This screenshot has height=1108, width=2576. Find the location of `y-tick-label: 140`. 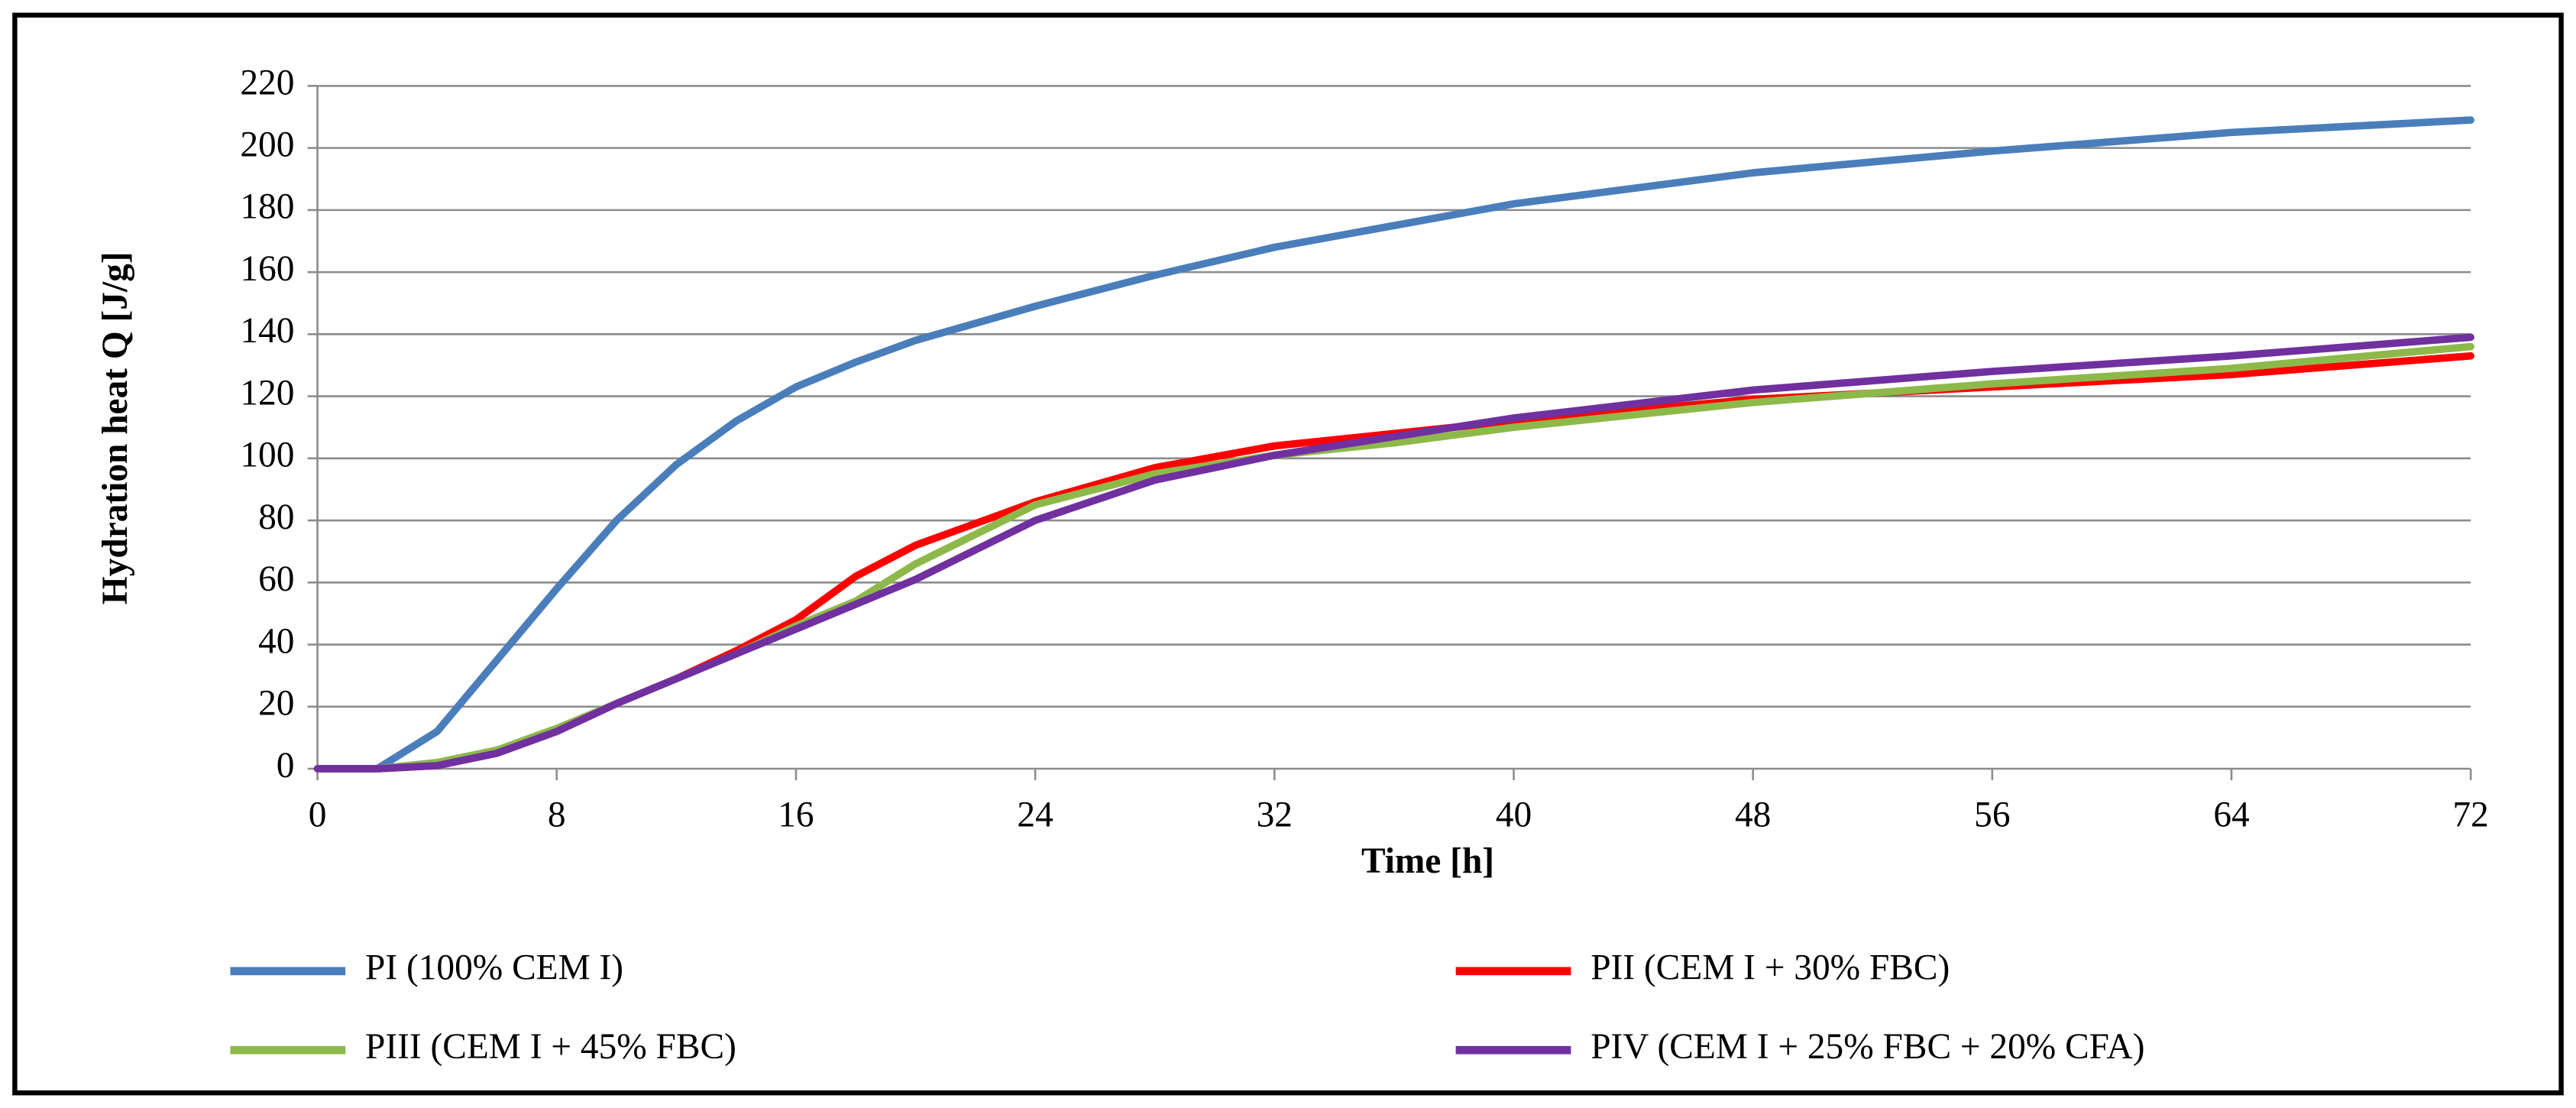

y-tick-label: 140 is located at coordinates (267, 331).